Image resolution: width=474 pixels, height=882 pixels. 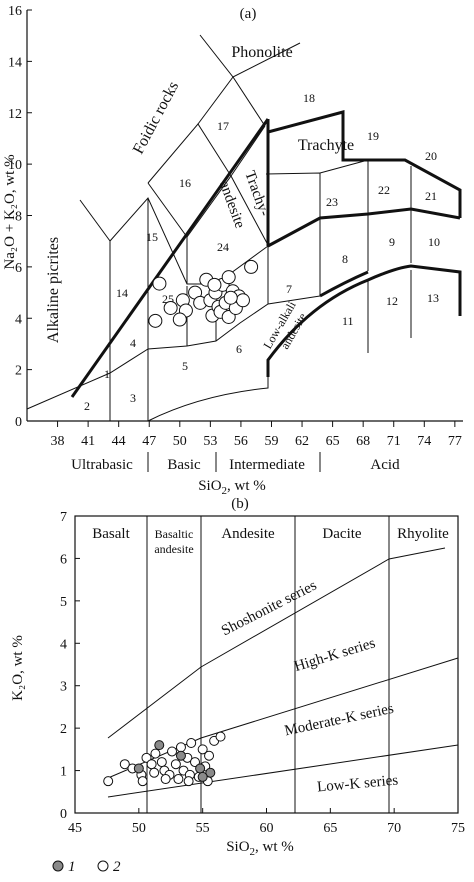 I want to click on tas-x-tick-label: 56, so click(x=241, y=441).